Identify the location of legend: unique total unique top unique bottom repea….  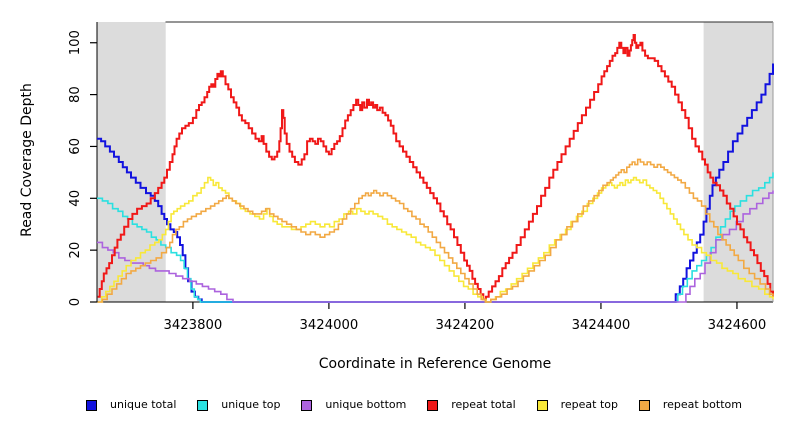
(414, 405).